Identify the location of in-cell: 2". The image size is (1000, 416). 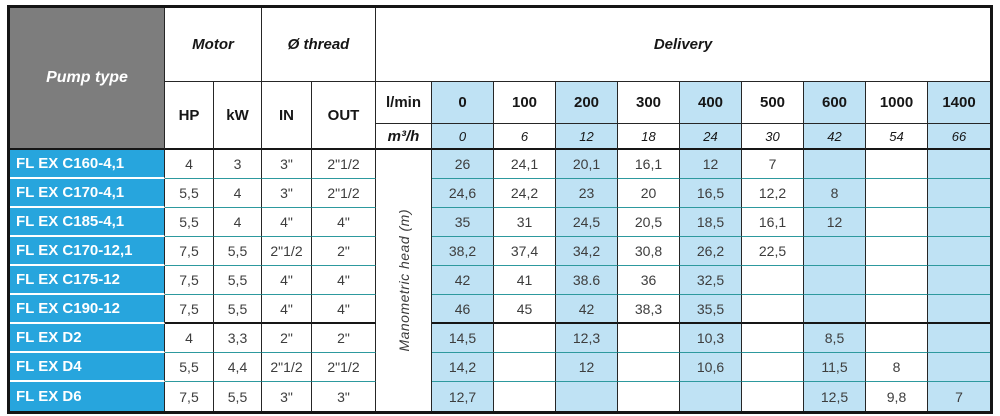
(287, 338).